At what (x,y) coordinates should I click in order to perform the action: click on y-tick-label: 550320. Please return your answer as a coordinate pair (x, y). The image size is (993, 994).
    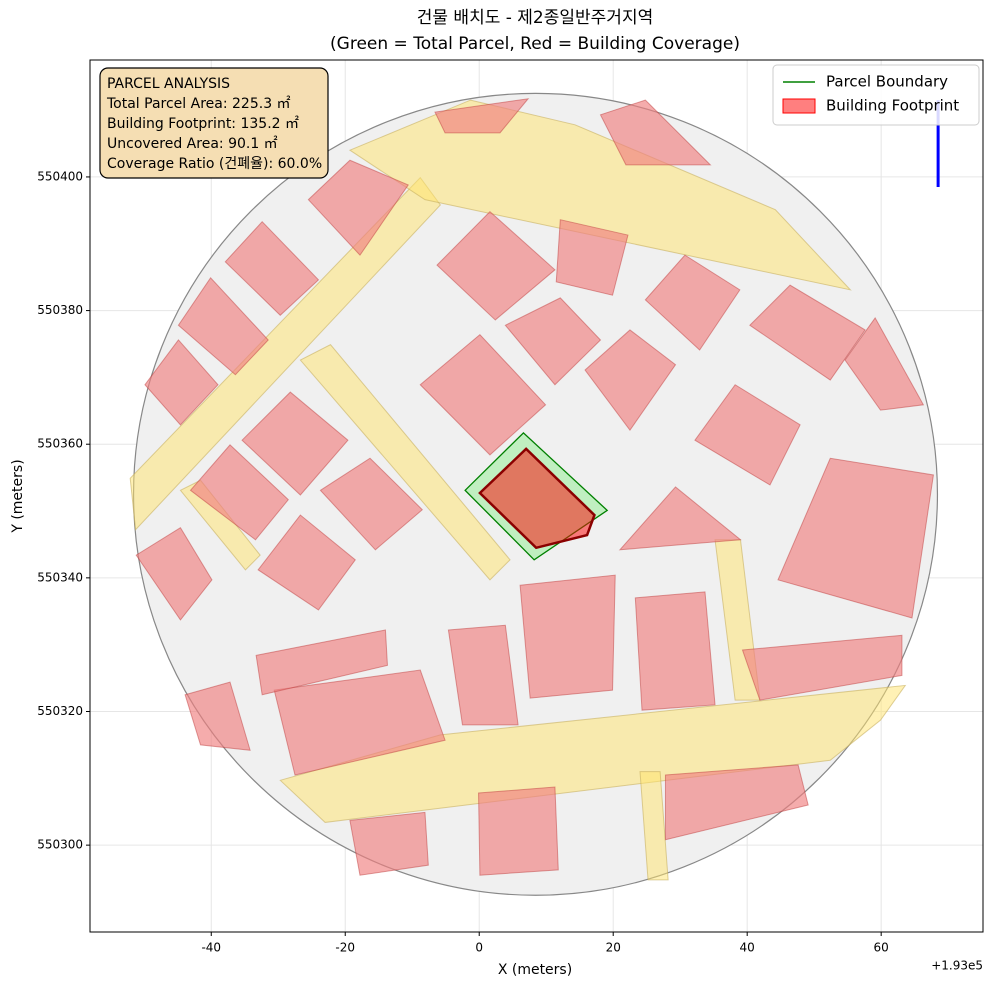
    Looking at the image, I should click on (60, 711).